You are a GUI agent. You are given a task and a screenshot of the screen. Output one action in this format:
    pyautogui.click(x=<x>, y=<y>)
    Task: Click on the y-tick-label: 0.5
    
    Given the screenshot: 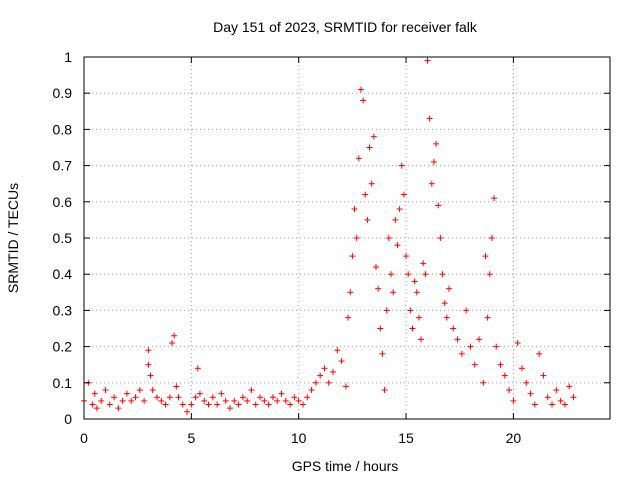 What is the action you would take?
    pyautogui.click(x=63, y=238)
    